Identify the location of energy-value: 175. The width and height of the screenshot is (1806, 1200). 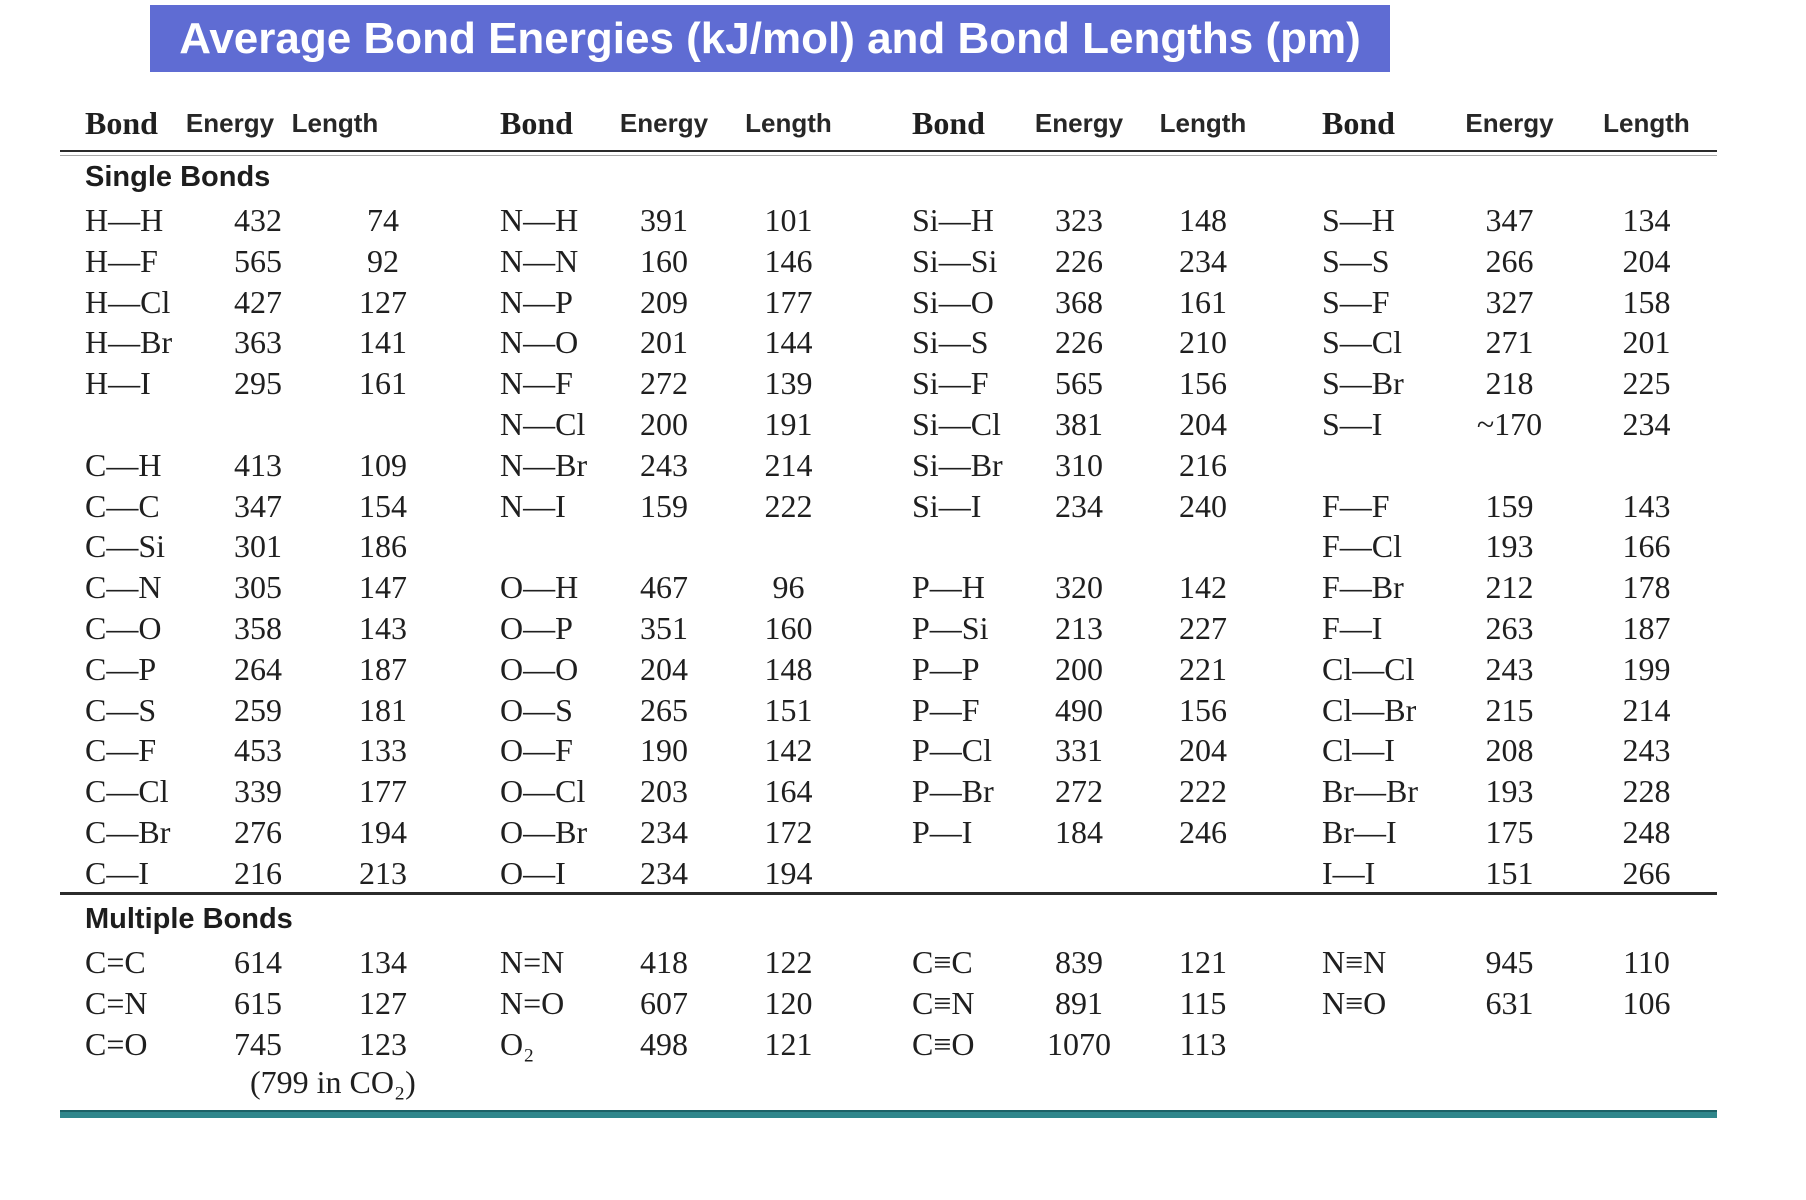
(1509, 831).